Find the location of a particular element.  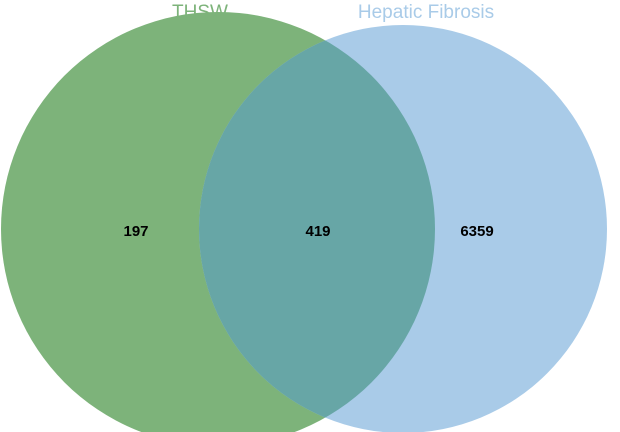

count-intersection: 419 is located at coordinates (317, 231).